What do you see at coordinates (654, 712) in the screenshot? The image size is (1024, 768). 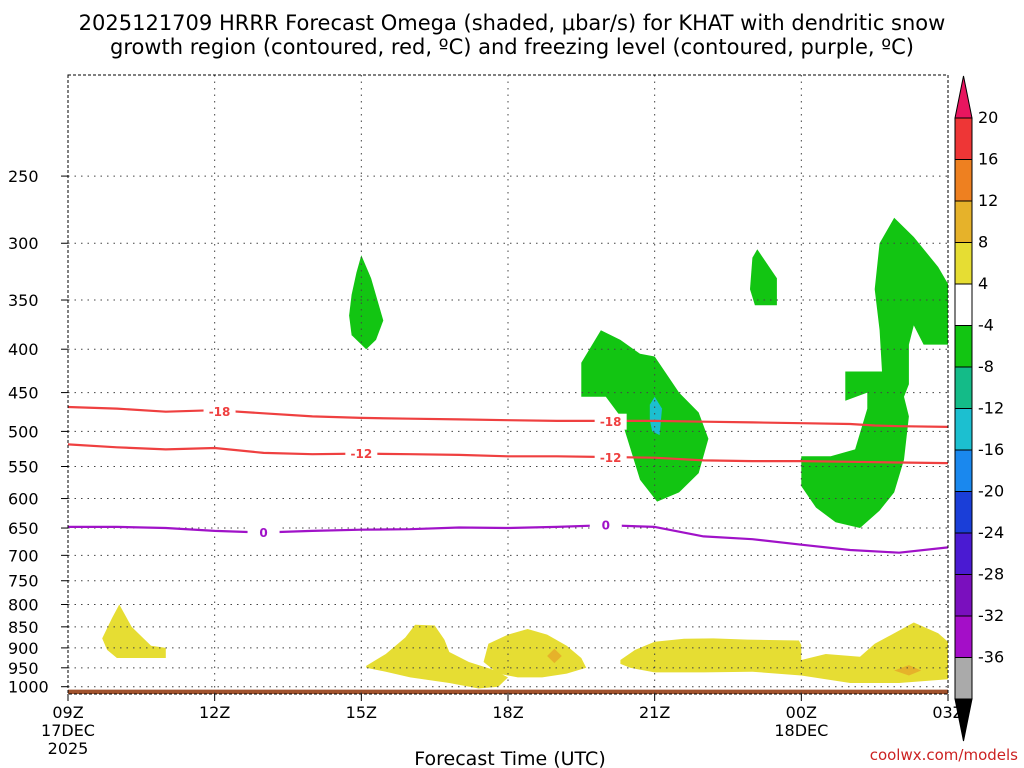 I see `x-tick-label-12: 21Z` at bounding box center [654, 712].